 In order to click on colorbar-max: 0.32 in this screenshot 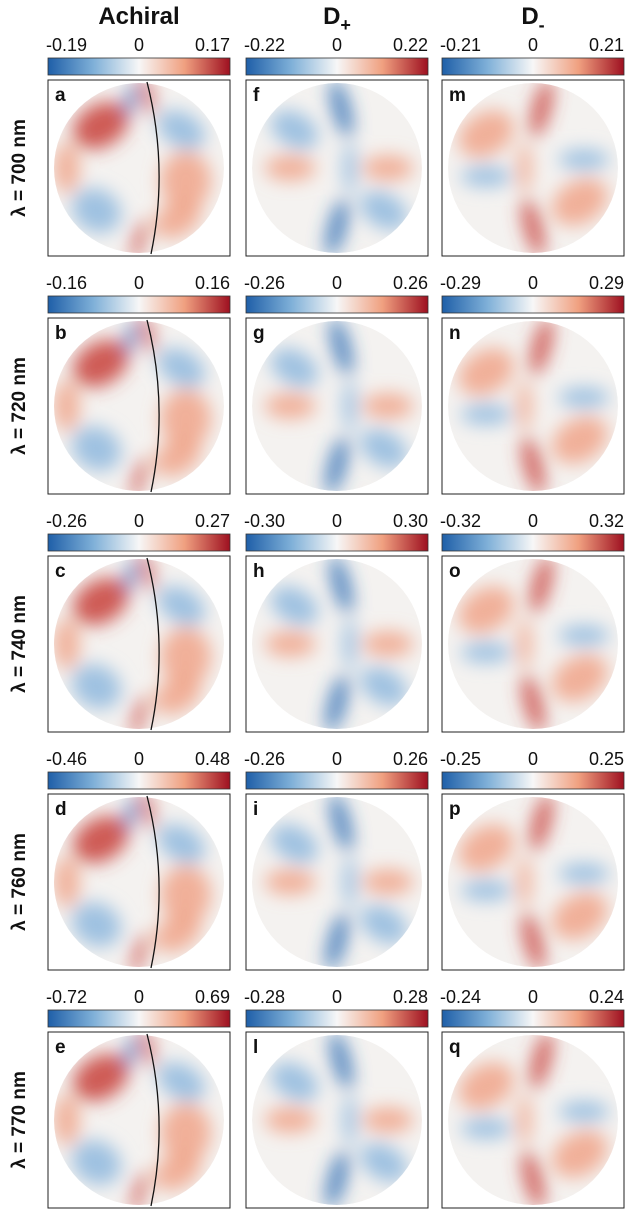, I will do `click(606, 521)`.